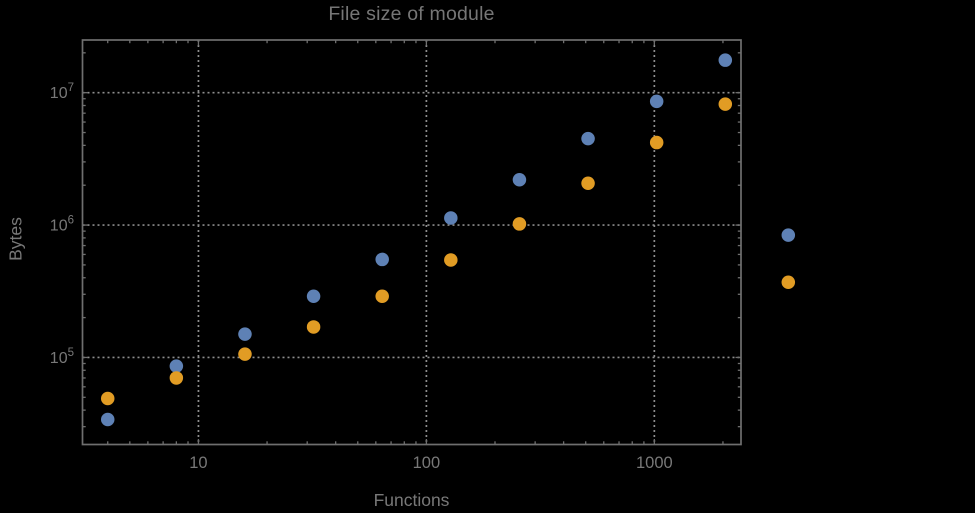 The width and height of the screenshot is (975, 513). What do you see at coordinates (427, 463) in the screenshot?
I see `x-tick-label: 100` at bounding box center [427, 463].